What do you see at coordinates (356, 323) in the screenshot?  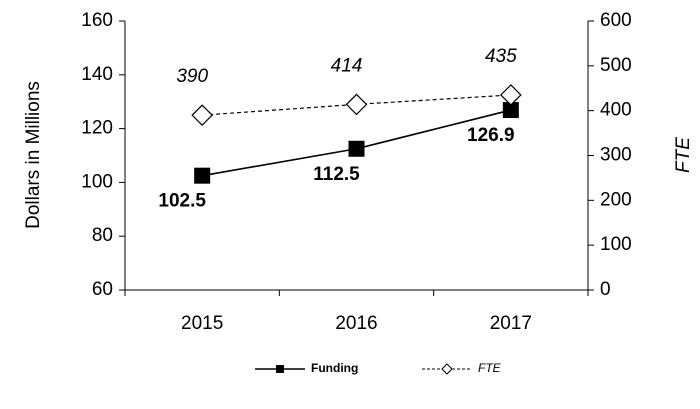 I see `x-tick-label: 2016` at bounding box center [356, 323].